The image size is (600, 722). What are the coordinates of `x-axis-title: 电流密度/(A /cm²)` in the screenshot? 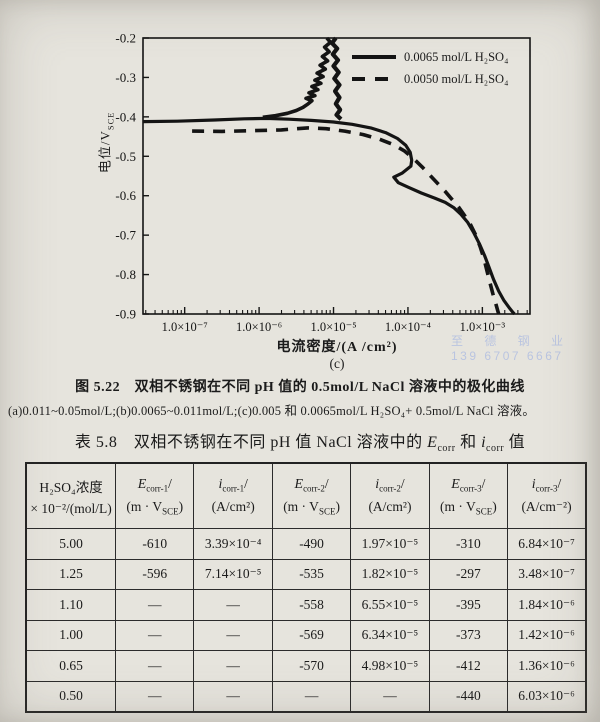 It's located at (337, 347).